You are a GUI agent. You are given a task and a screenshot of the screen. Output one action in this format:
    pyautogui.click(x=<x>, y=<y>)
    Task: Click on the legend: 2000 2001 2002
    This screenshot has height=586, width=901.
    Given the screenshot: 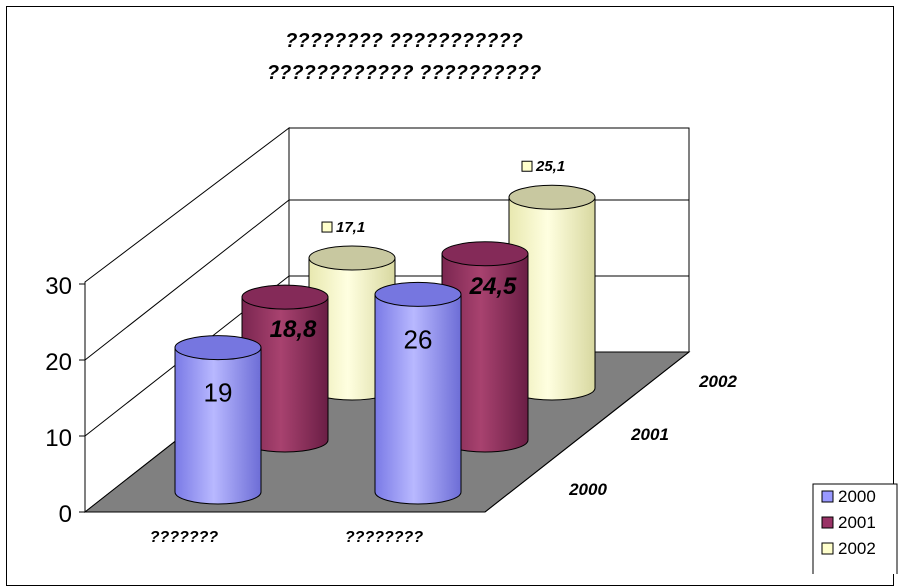 What is the action you would take?
    pyautogui.click(x=855, y=528)
    